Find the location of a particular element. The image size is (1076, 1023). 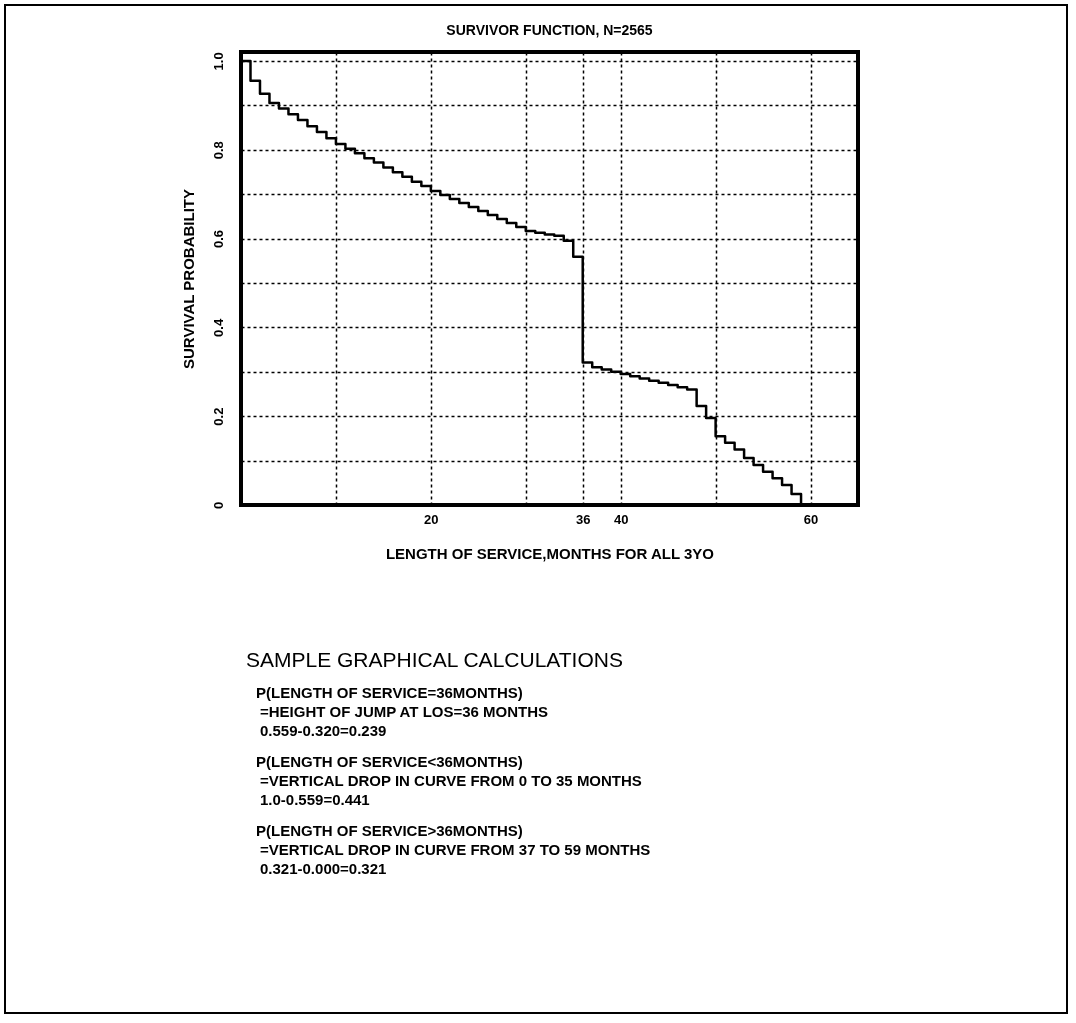

y-tick-label: 0 is located at coordinates (218, 505).